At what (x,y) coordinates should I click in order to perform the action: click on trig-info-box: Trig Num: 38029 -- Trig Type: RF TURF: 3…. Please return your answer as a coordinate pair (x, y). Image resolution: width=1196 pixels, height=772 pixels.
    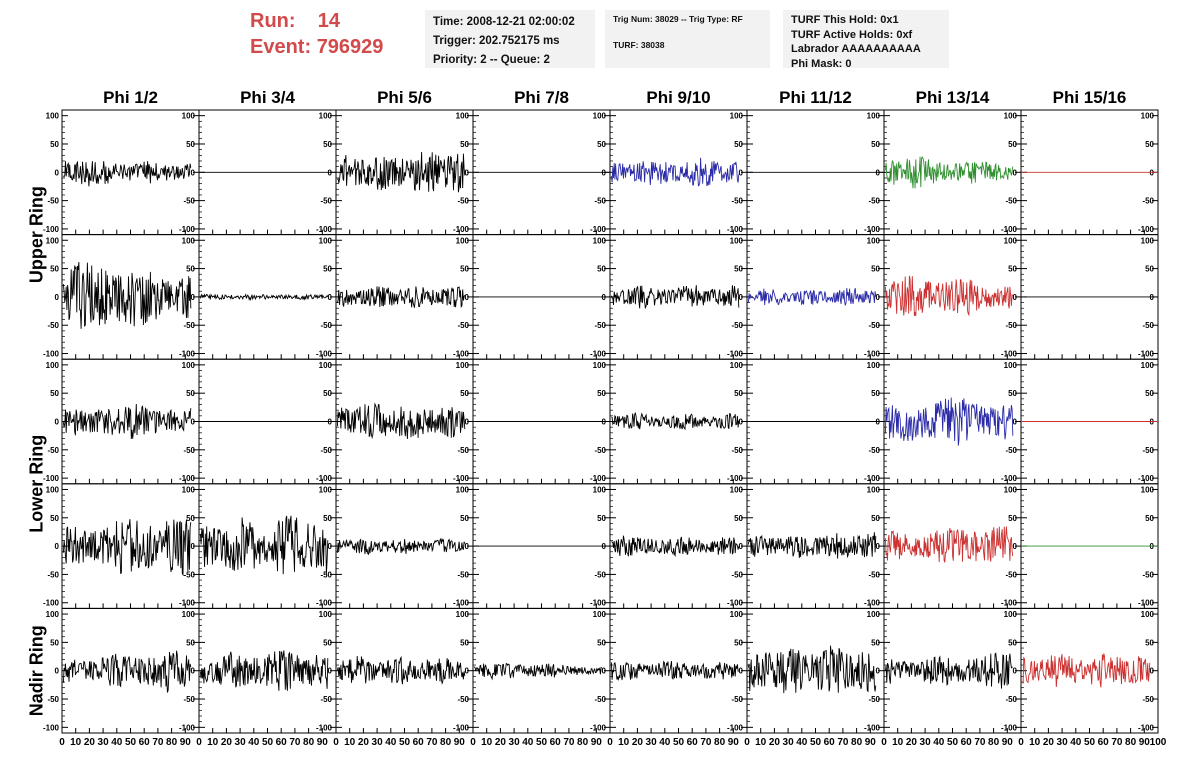
    Looking at the image, I should click on (687, 39).